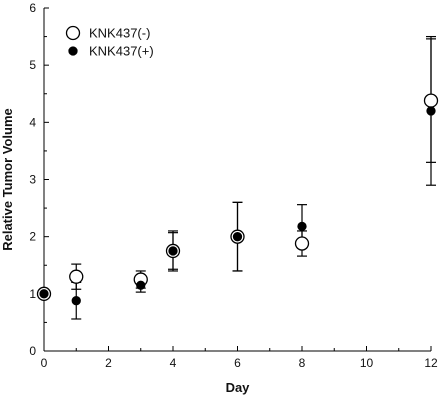  What do you see at coordinates (121, 51) in the screenshot?
I see `legend-label: KNK437(+)` at bounding box center [121, 51].